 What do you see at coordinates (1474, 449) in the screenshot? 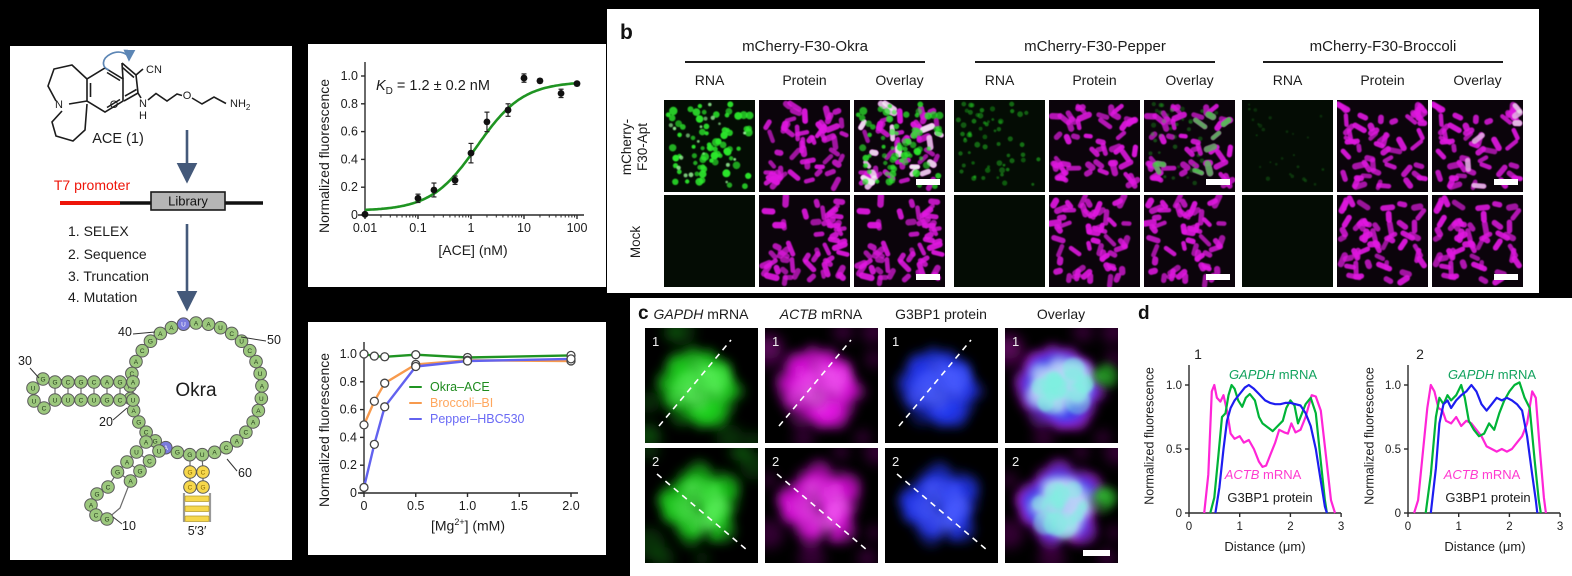
I see `chart-profile-2: 0 0.5 1.0 0 1 2 3` at bounding box center [1474, 449].